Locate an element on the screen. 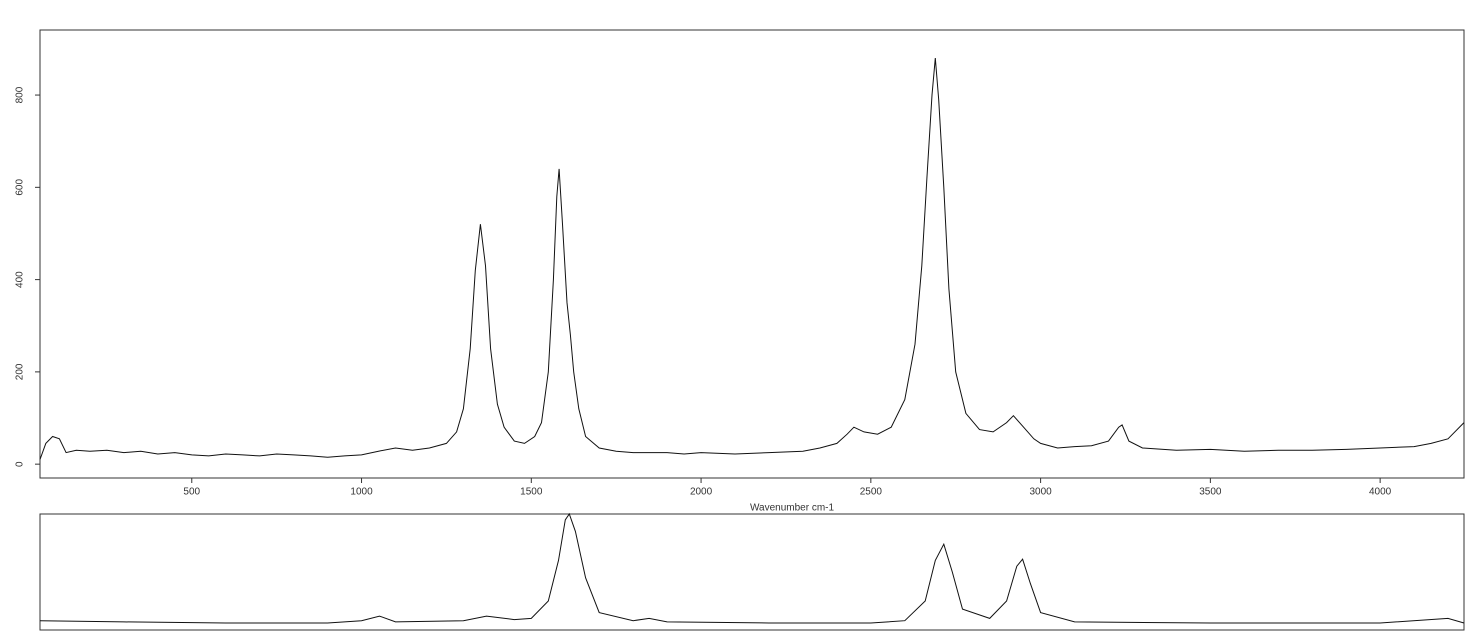 Image resolution: width=1472 pixels, height=636 pixels. x-axis-label: Wavenumber cm-1 is located at coordinates (792, 508).